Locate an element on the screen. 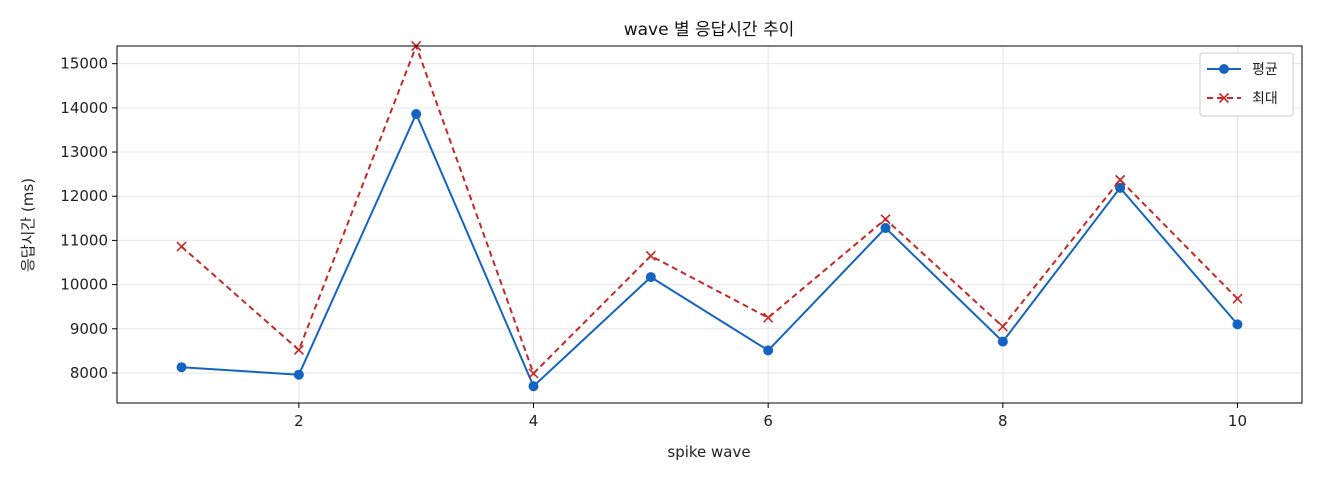  legend-label: 평균 is located at coordinates (1265, 70).